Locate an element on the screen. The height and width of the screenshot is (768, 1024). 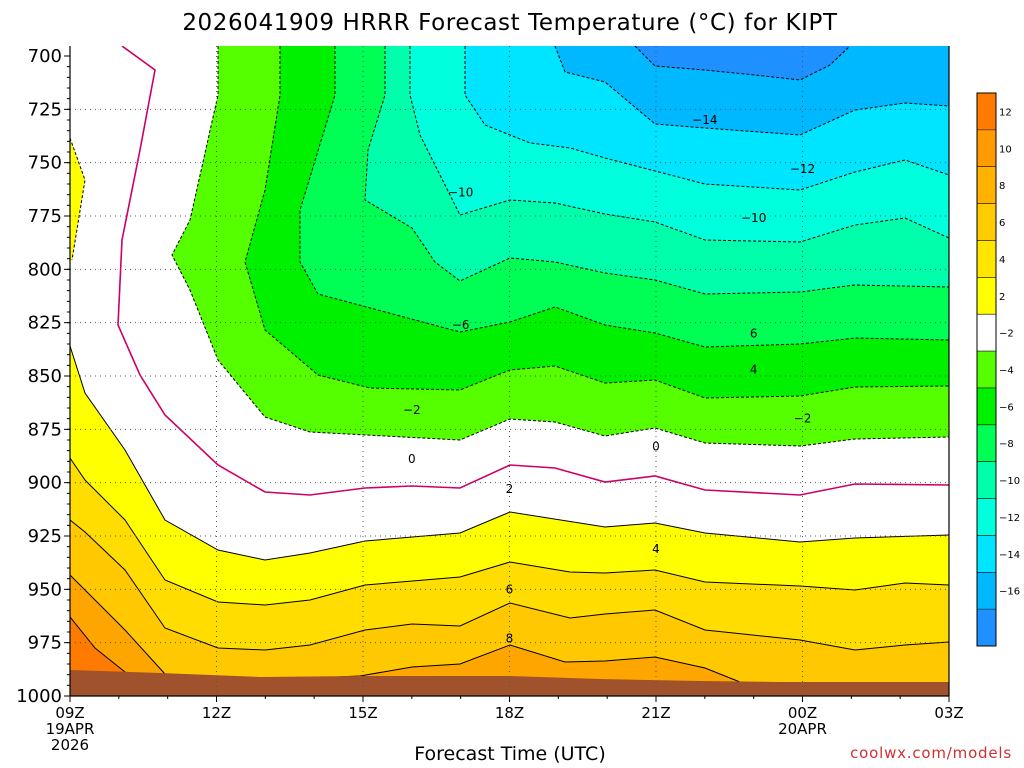
colorbar-tick-label: −4 is located at coordinates (1006, 371).